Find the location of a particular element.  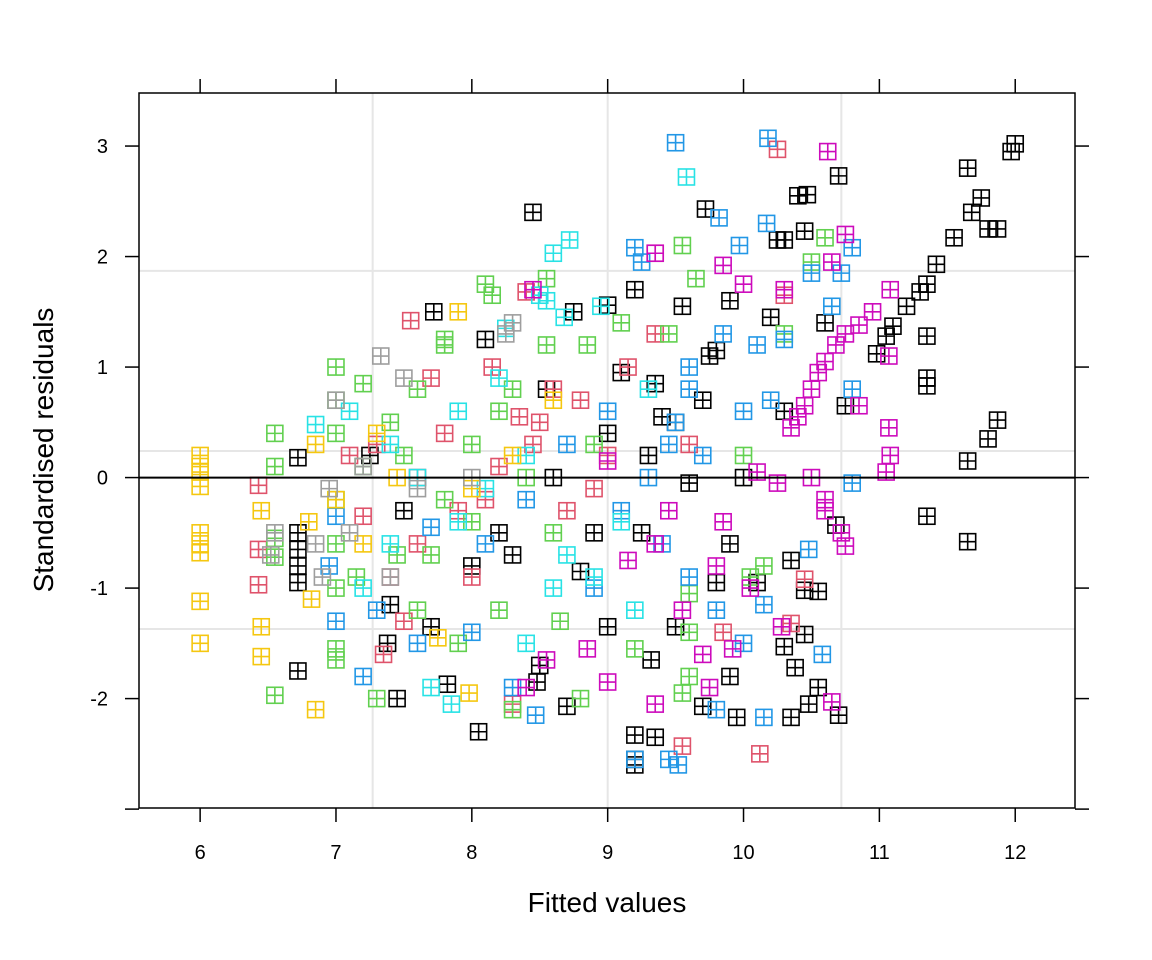

x-tick-label: 11 is located at coordinates (879, 853).